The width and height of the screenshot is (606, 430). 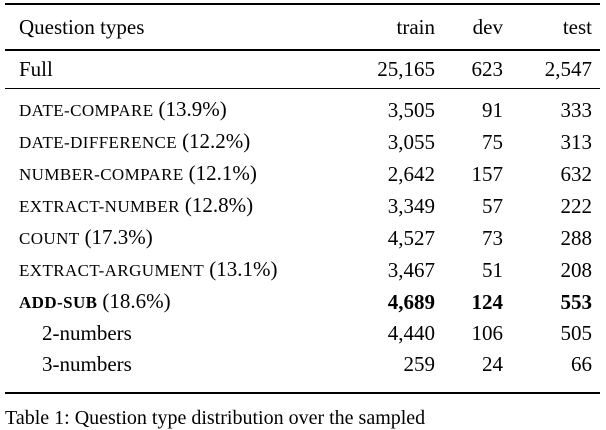 I want to click on cell-dev: 124, so click(x=487, y=301).